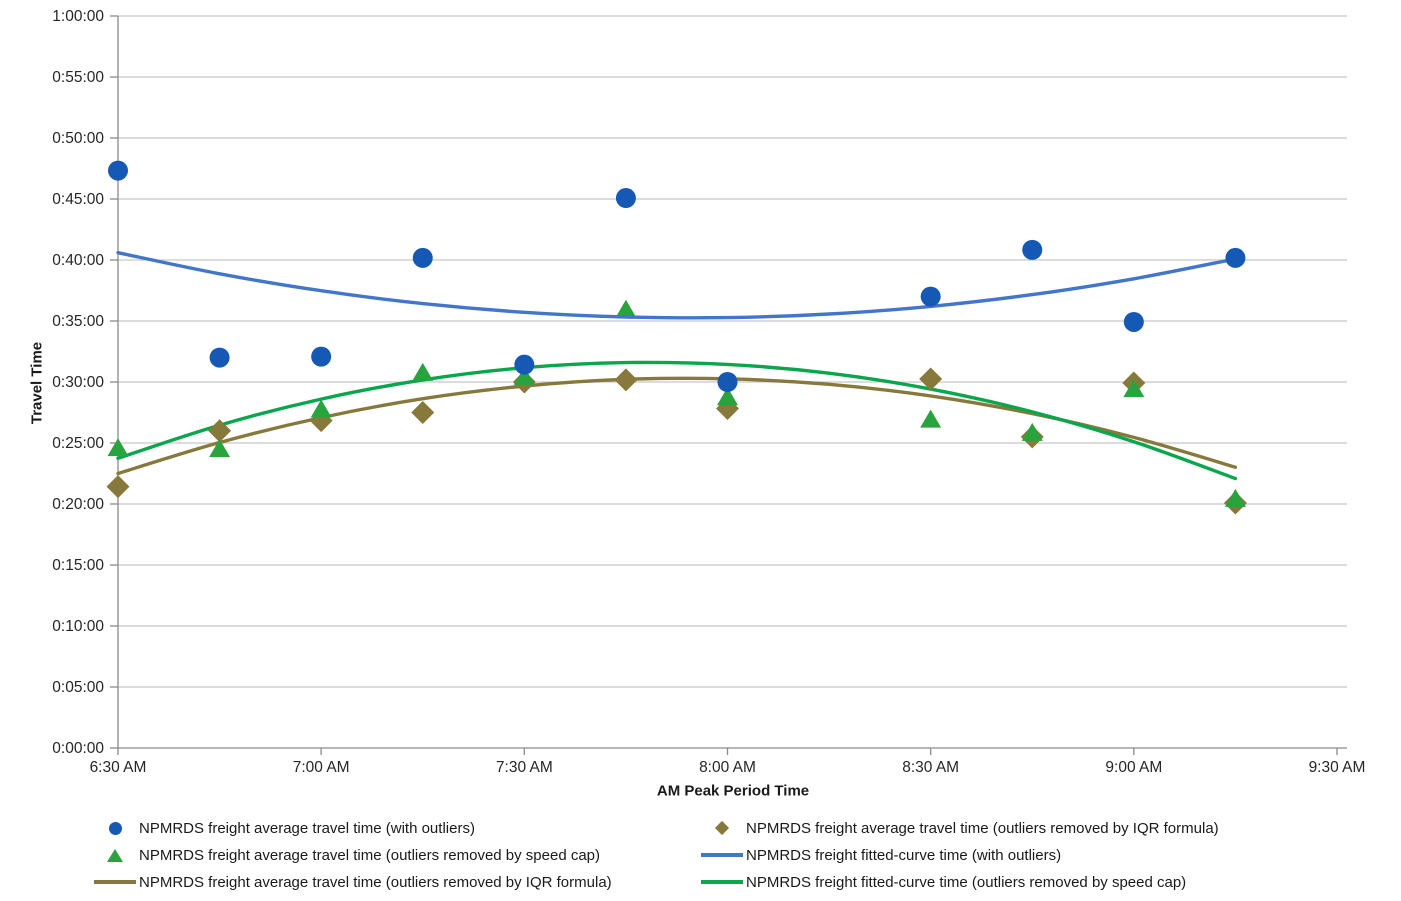  I want to click on y-tick-label: 0:15:00, so click(78, 565).